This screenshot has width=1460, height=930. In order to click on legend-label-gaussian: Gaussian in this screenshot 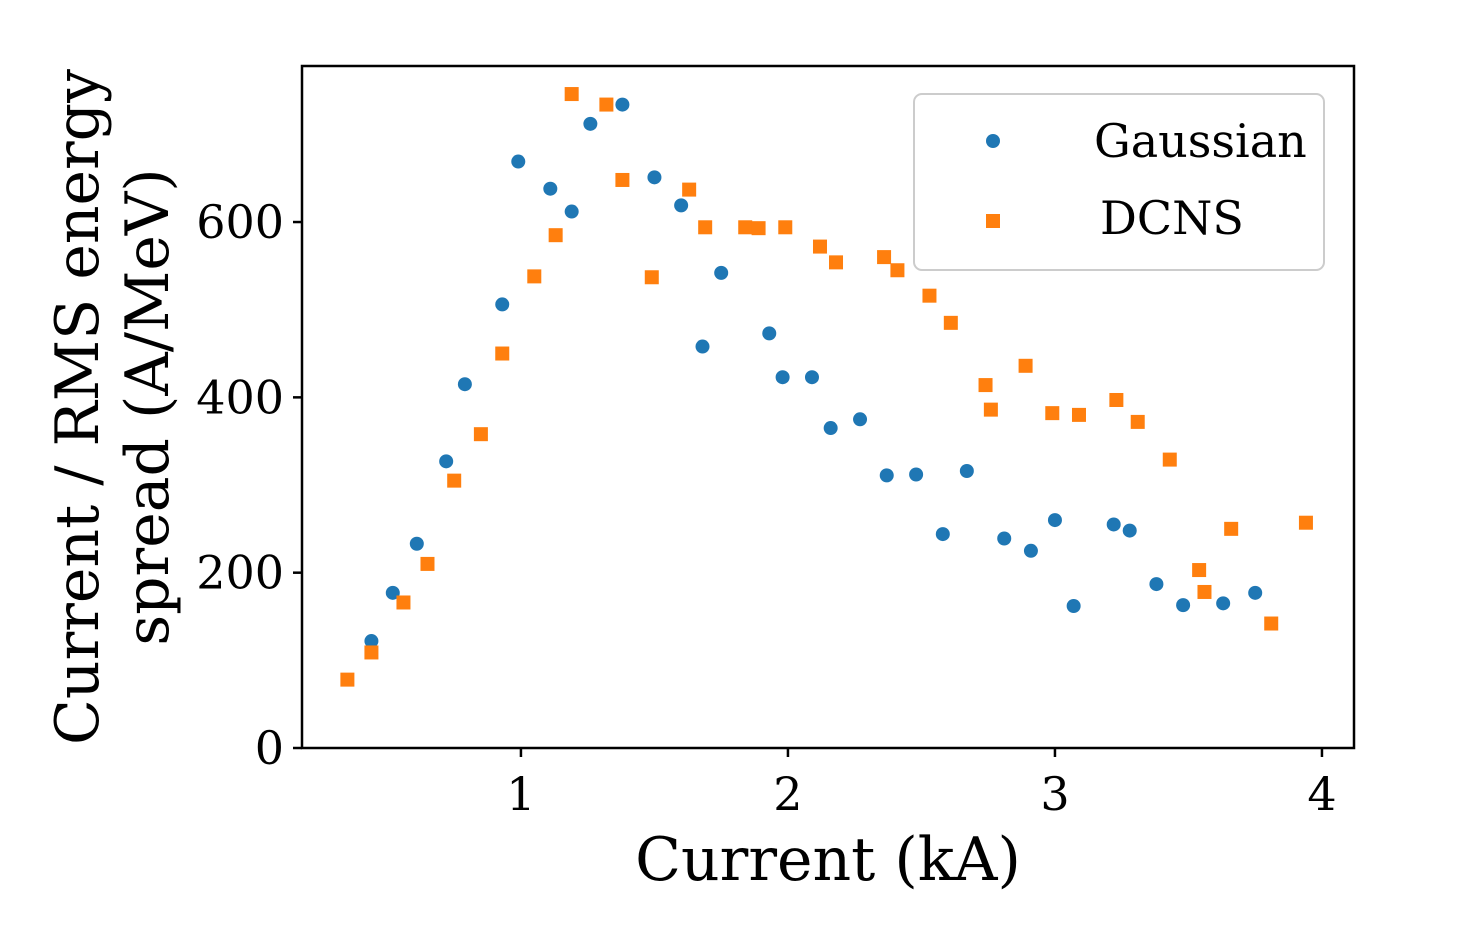, I will do `click(1200, 141)`.